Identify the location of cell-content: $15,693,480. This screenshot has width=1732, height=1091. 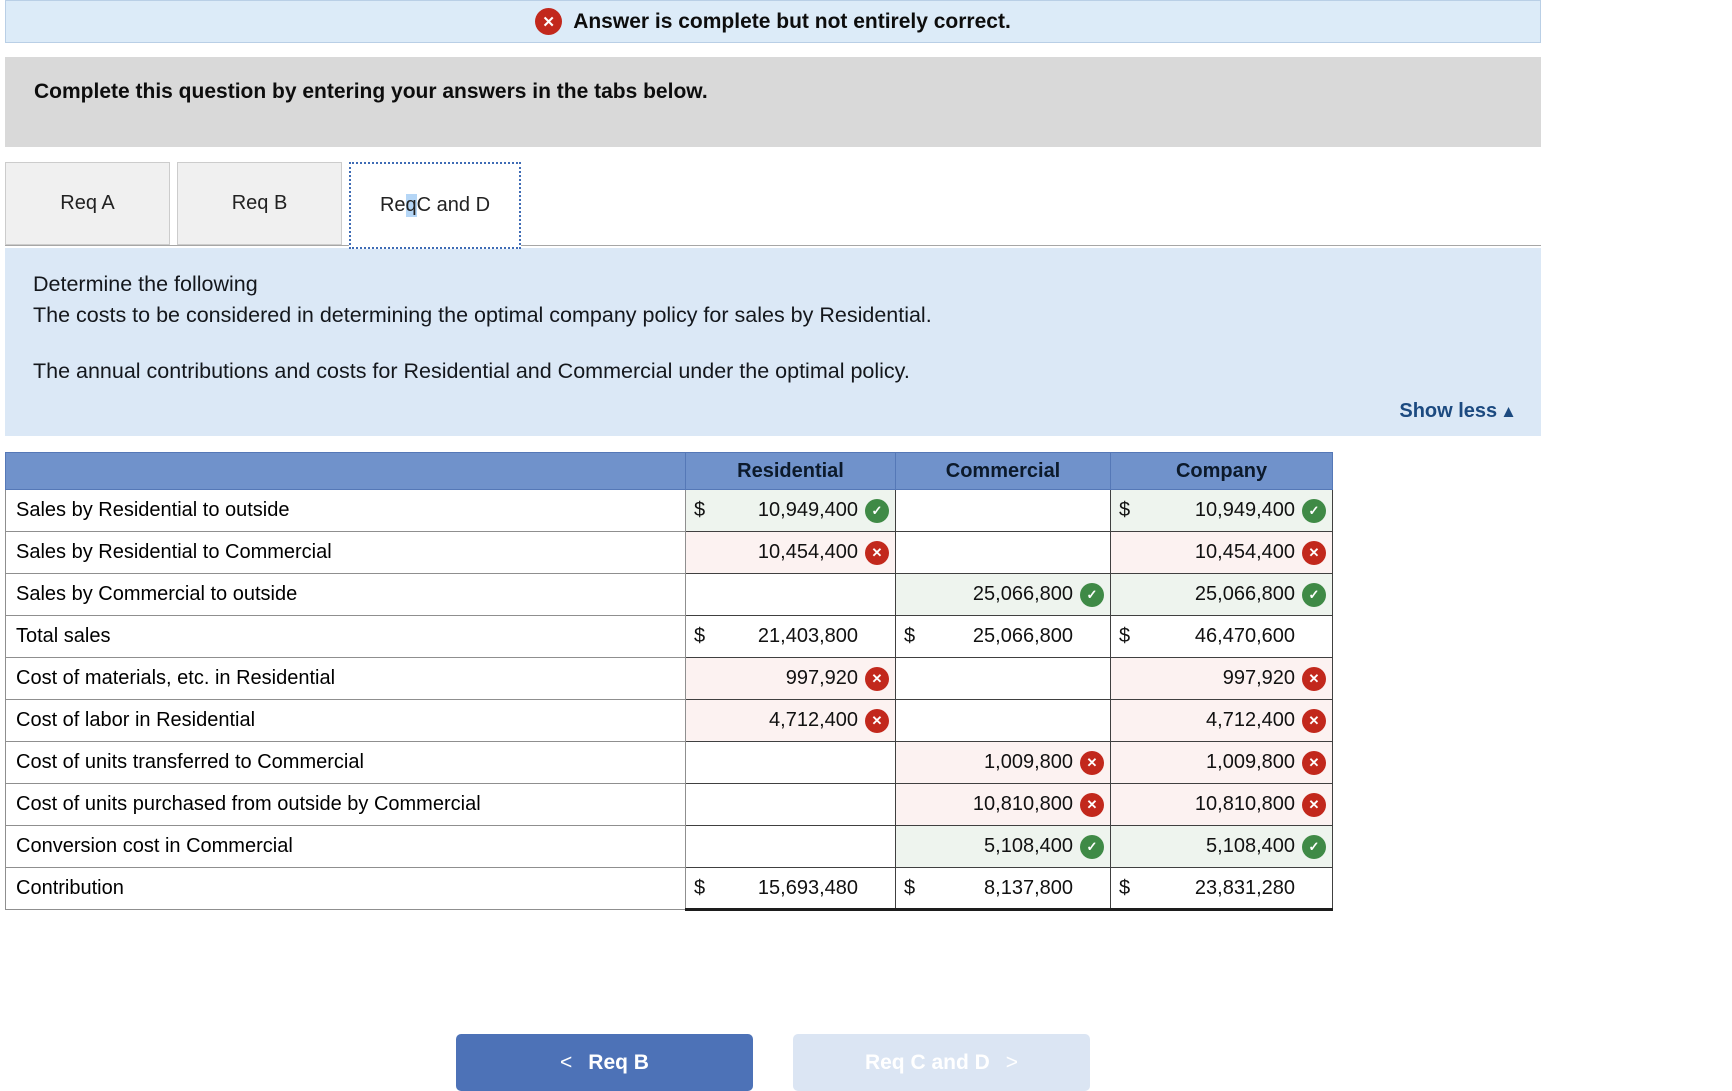
(790, 888).